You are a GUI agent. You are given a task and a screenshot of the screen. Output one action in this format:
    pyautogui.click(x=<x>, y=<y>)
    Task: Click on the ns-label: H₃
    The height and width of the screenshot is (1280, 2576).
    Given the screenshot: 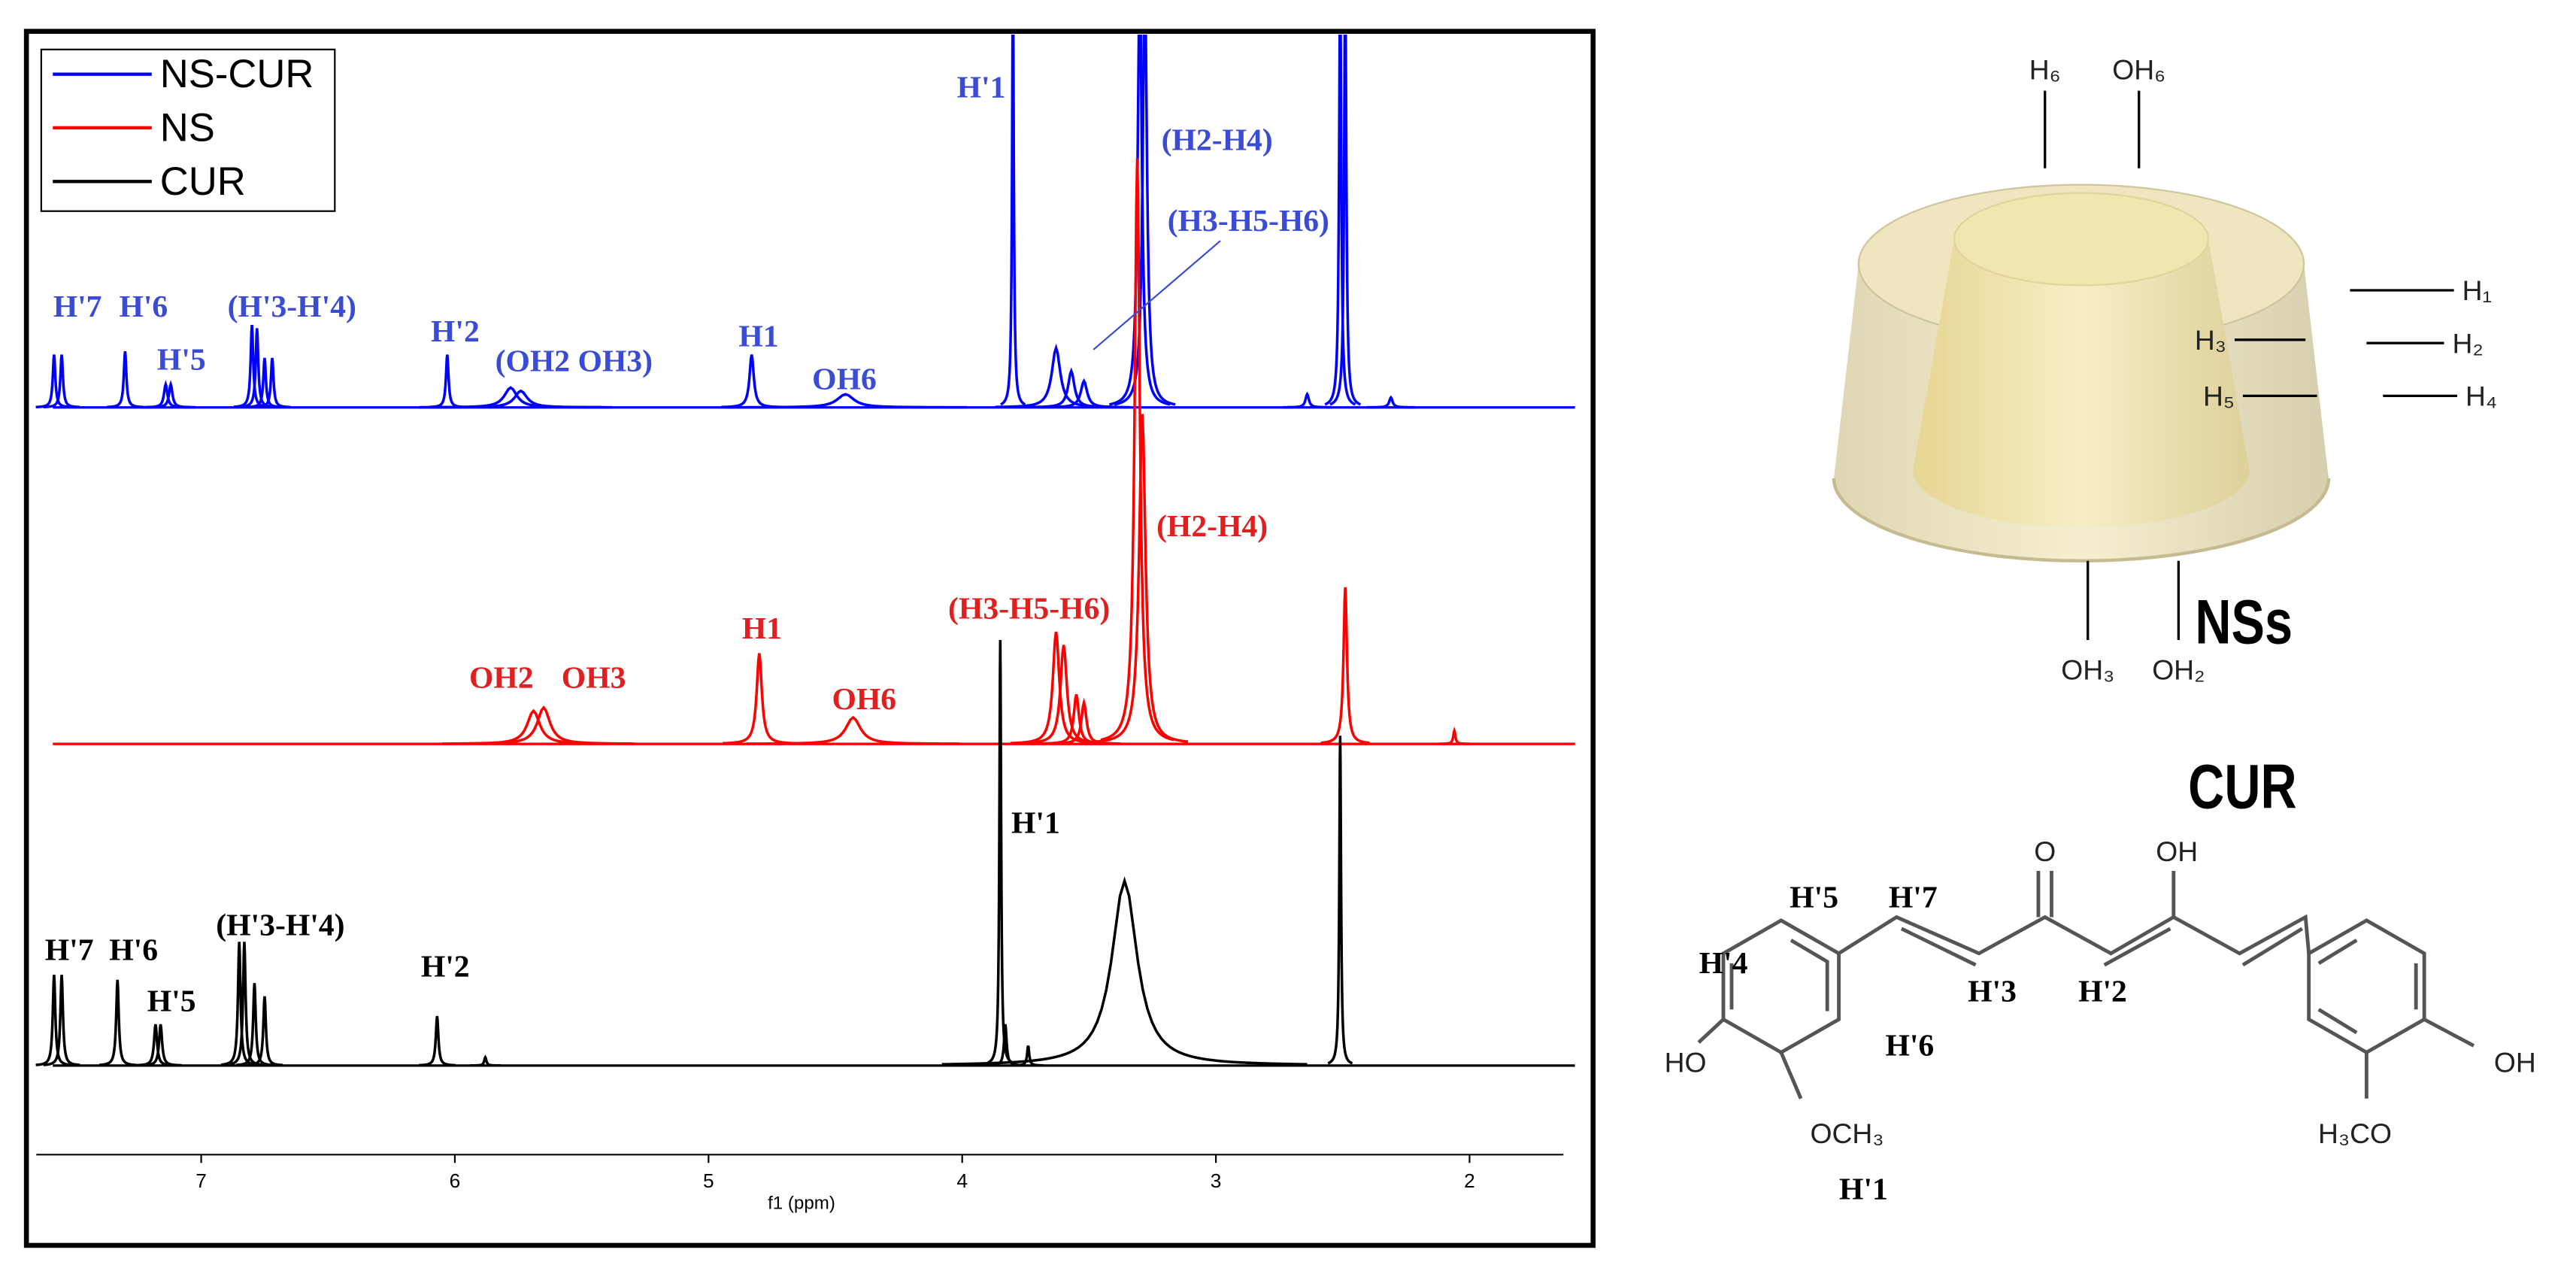 What is the action you would take?
    pyautogui.click(x=2210, y=340)
    